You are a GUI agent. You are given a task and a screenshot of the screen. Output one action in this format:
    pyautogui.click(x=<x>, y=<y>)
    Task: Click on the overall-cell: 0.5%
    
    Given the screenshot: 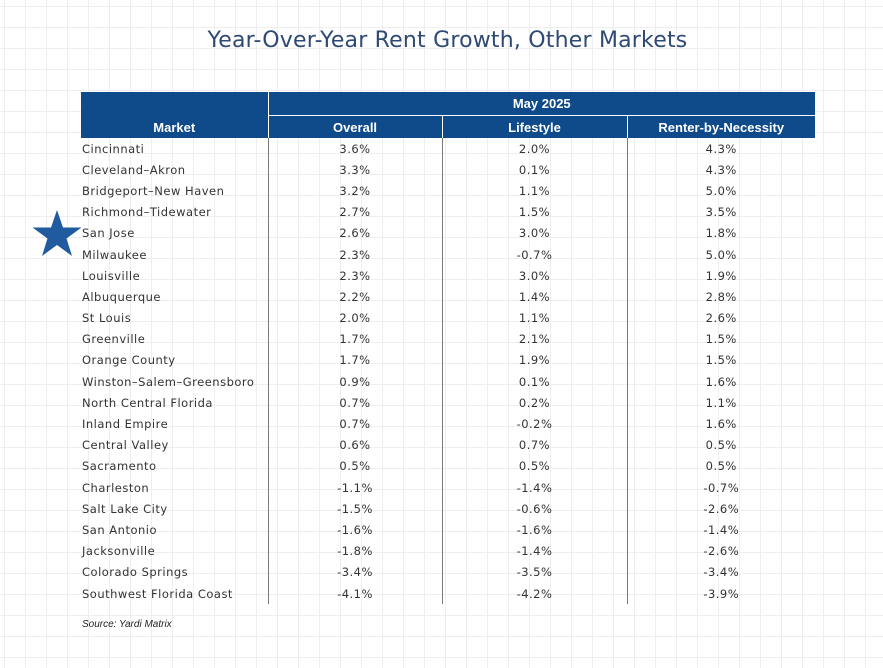 What is the action you would take?
    pyautogui.click(x=354, y=466)
    